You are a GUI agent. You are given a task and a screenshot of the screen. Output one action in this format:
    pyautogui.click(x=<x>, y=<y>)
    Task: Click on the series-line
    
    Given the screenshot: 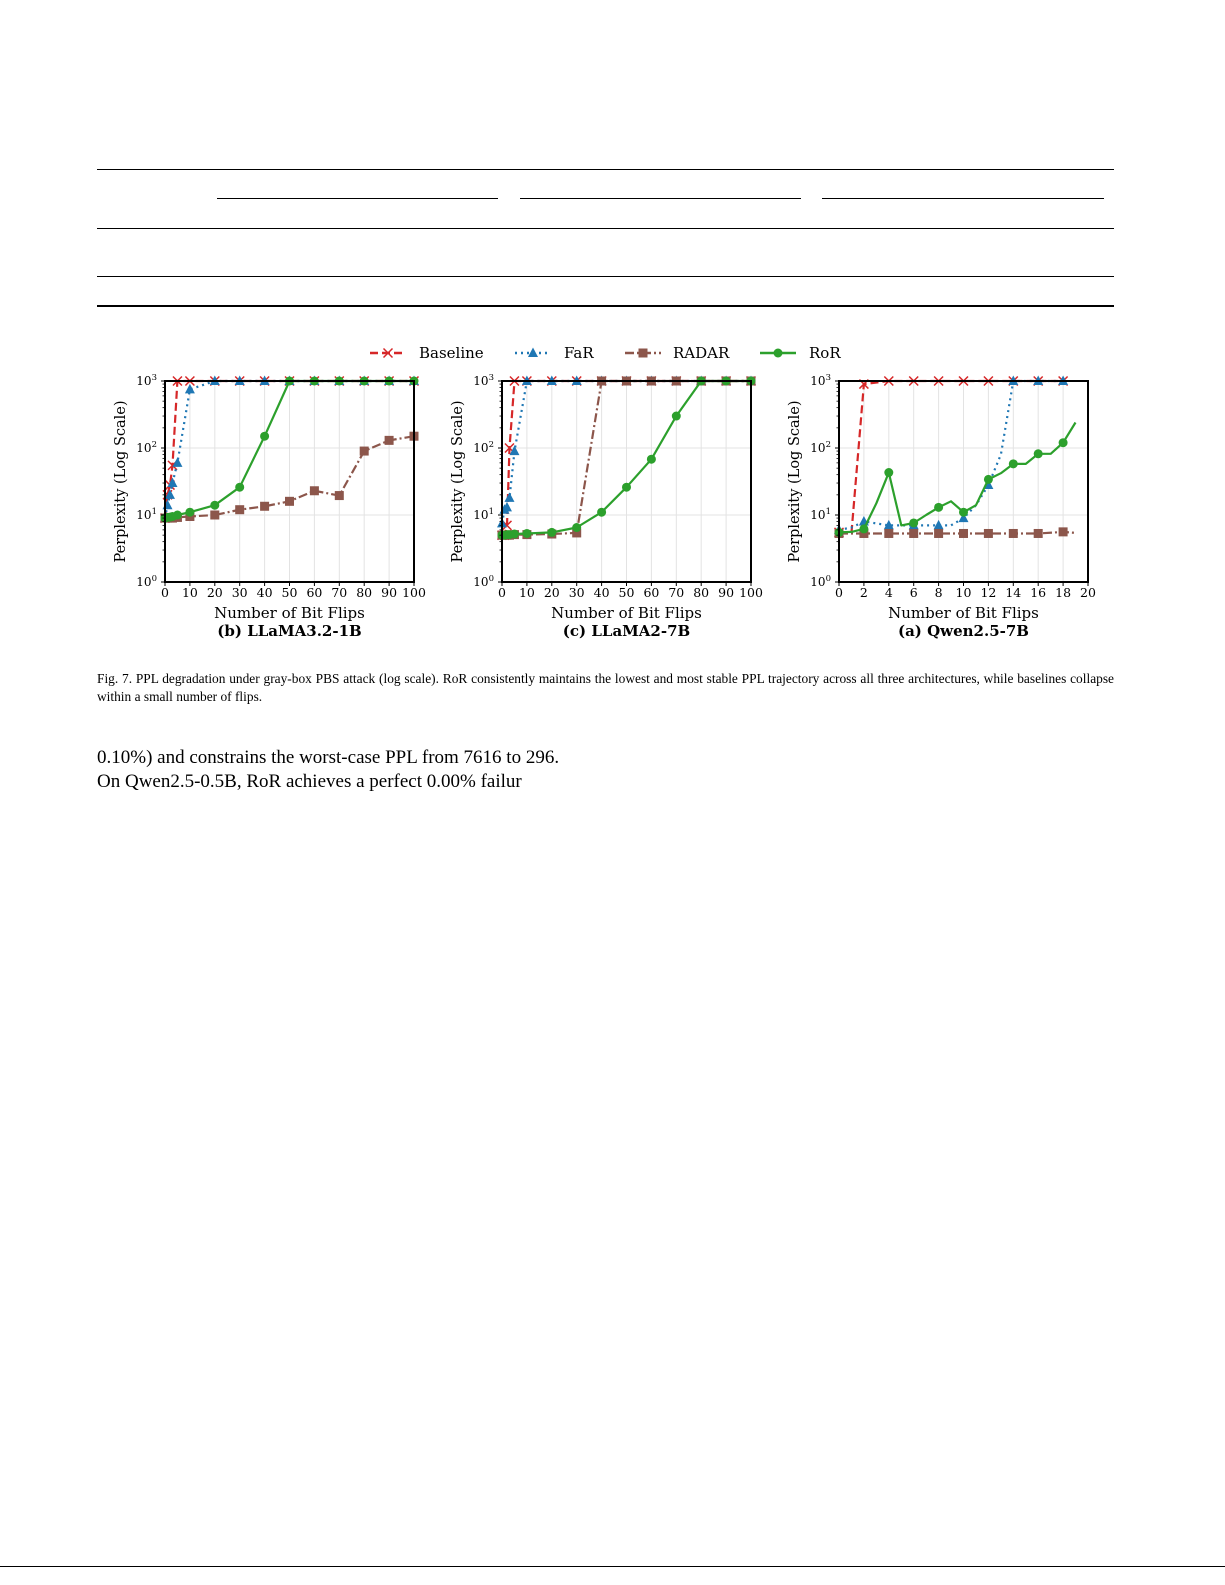 What is the action you would take?
    pyautogui.click(x=951, y=455)
    